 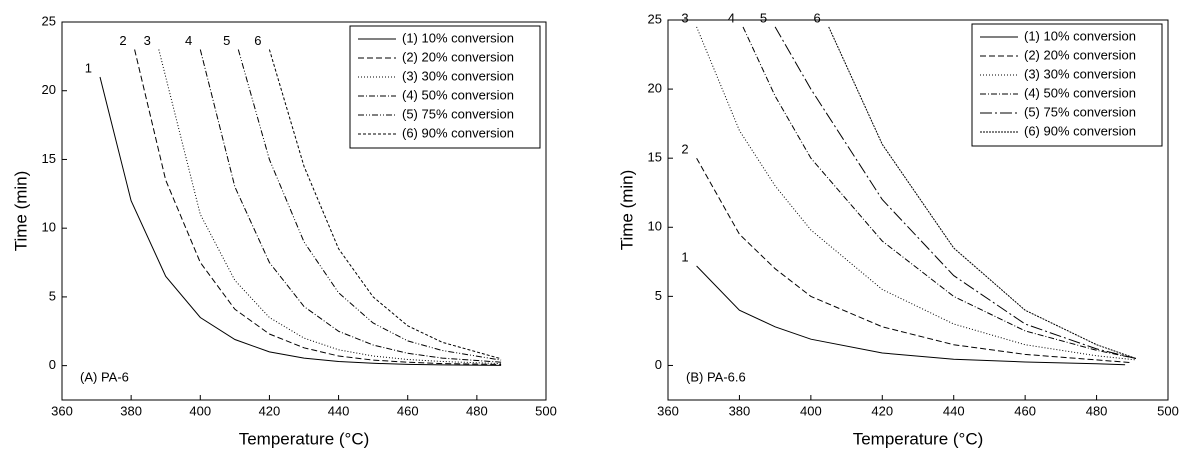 I want to click on panel-label: (A) PA-6, so click(x=104, y=376).